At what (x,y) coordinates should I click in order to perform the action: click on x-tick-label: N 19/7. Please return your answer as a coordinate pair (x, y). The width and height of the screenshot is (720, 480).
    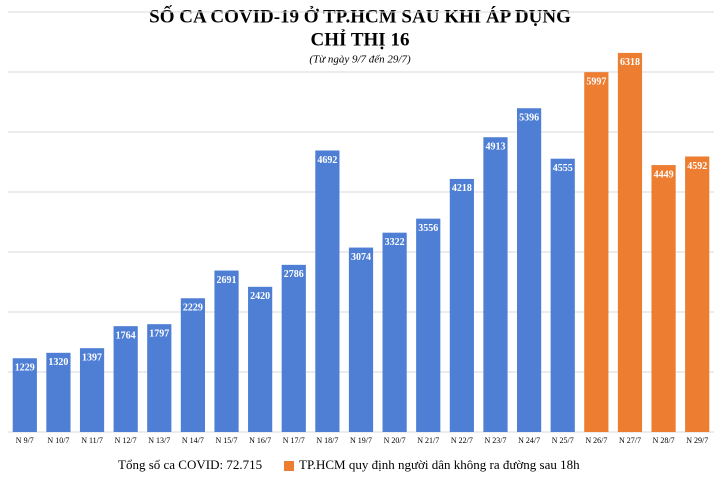
    Looking at the image, I should click on (361, 440).